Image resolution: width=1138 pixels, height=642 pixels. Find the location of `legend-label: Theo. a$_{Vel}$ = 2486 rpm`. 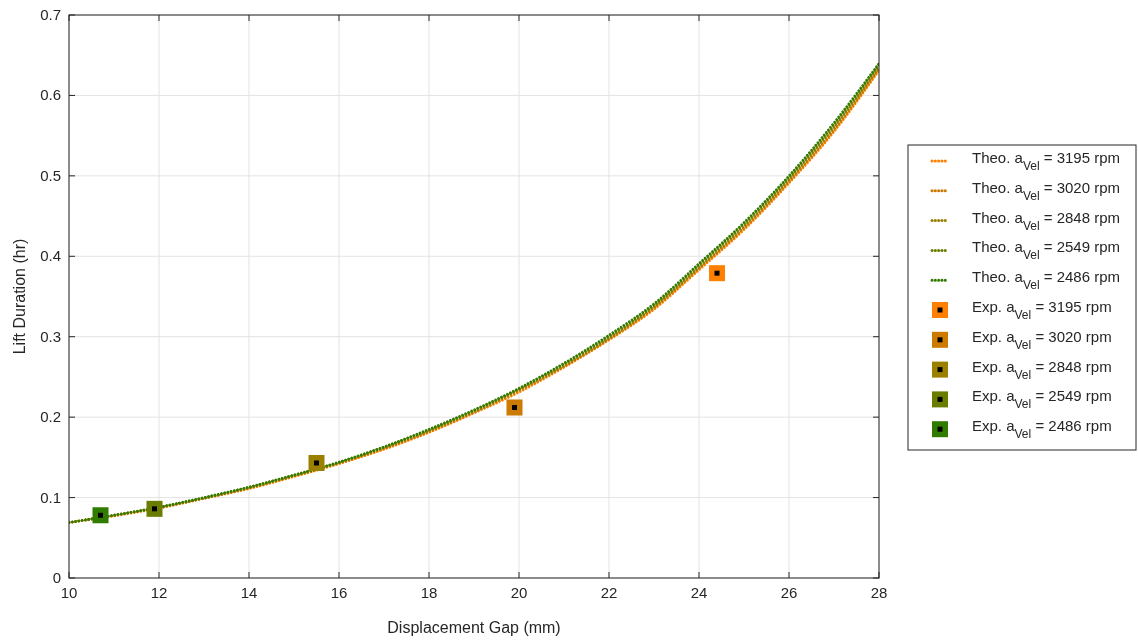

legend-label: Theo. a$_{Vel}$ = 2486 rpm is located at coordinates (1046, 280).